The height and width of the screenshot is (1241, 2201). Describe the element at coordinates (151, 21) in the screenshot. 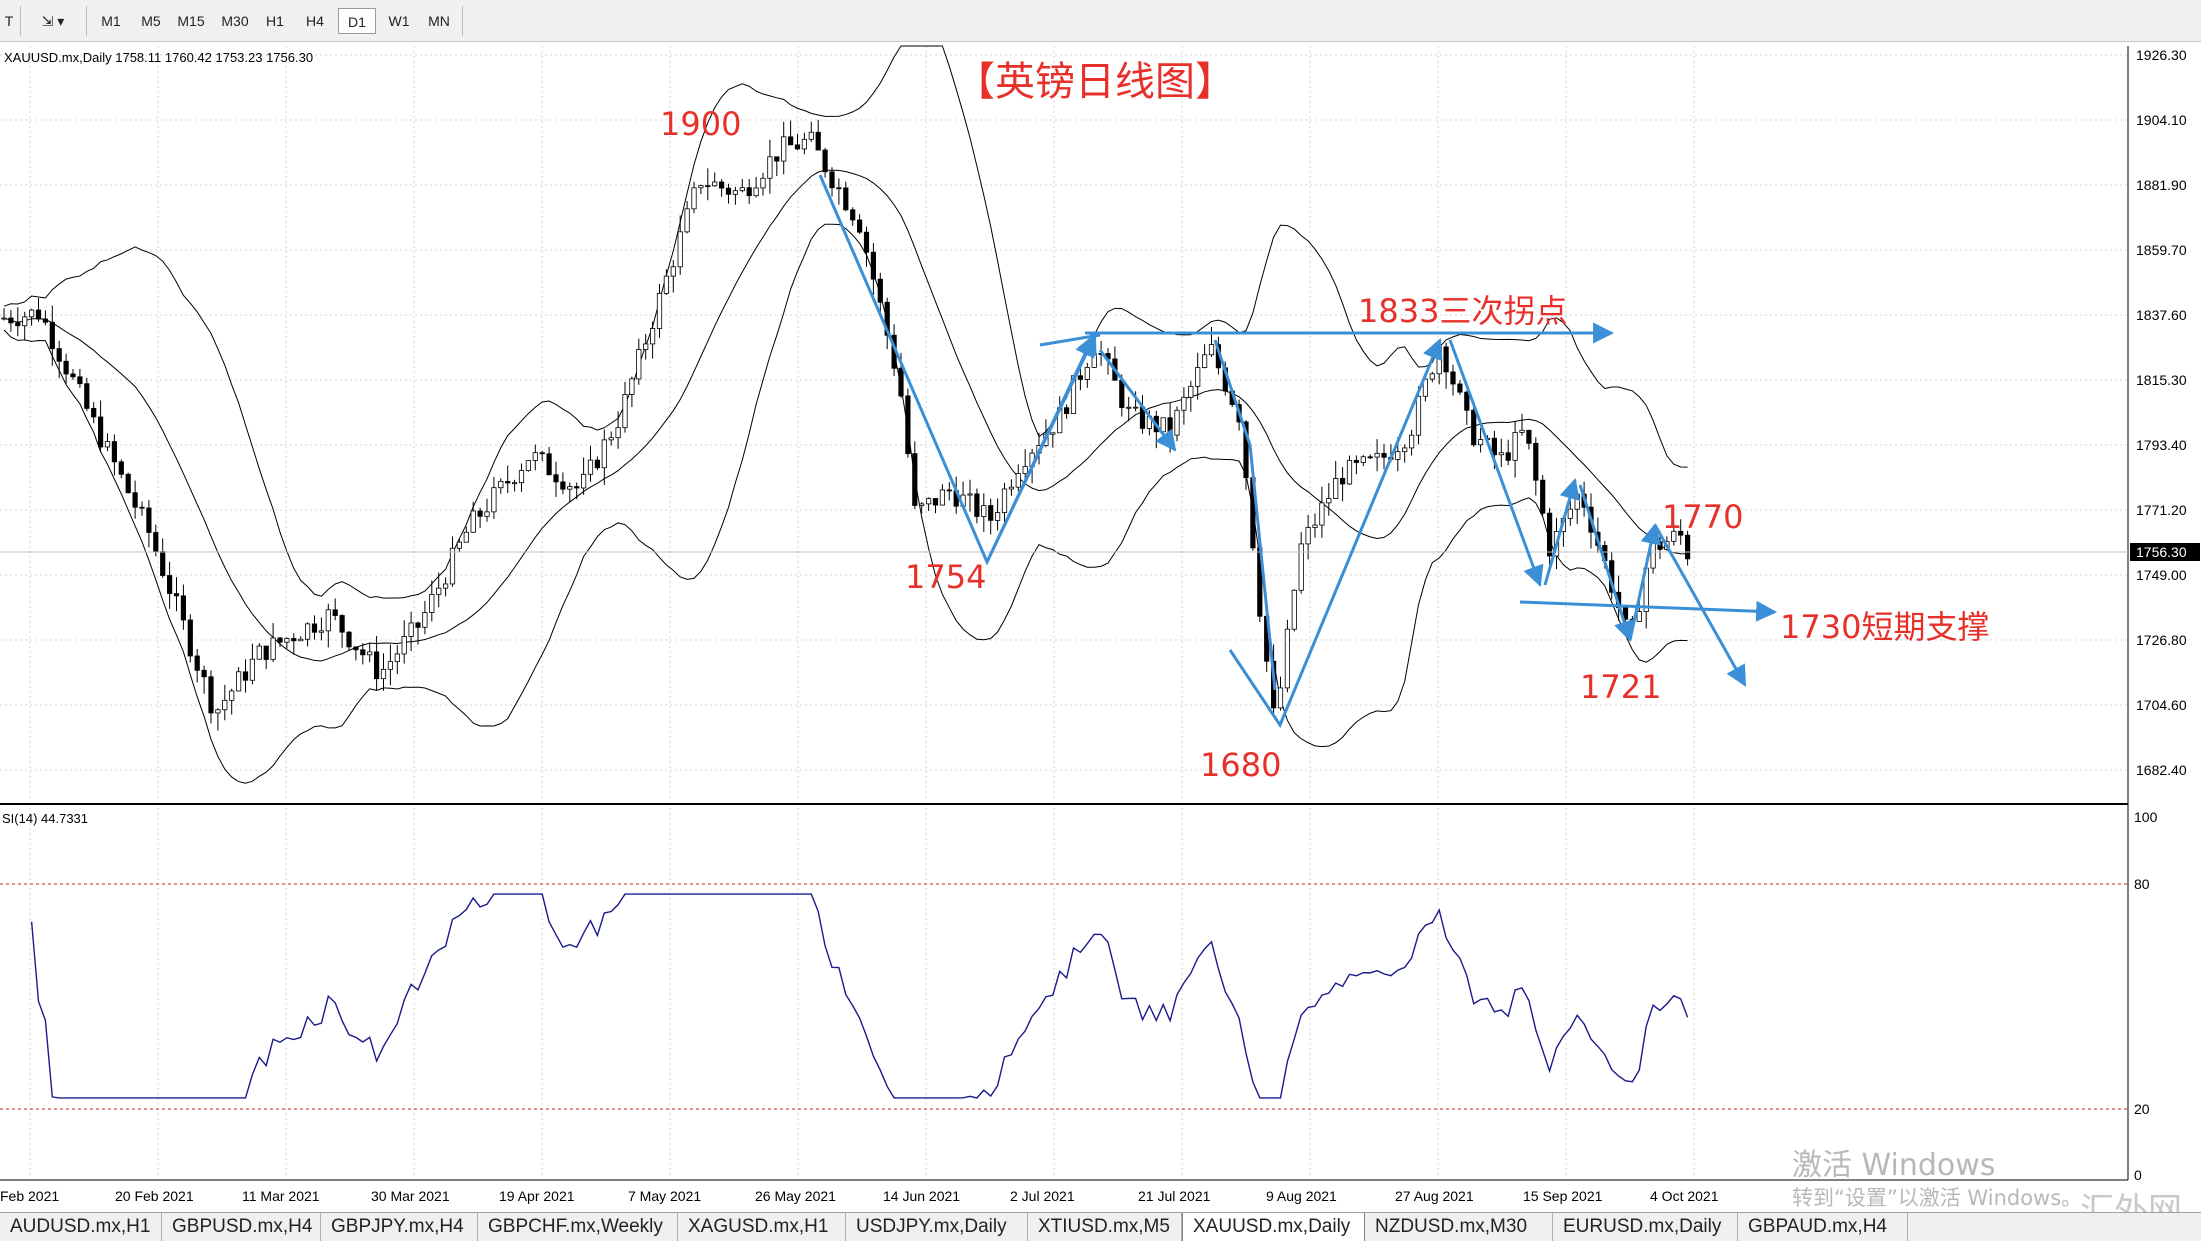

I see `timeframe-m5: M5` at that location.